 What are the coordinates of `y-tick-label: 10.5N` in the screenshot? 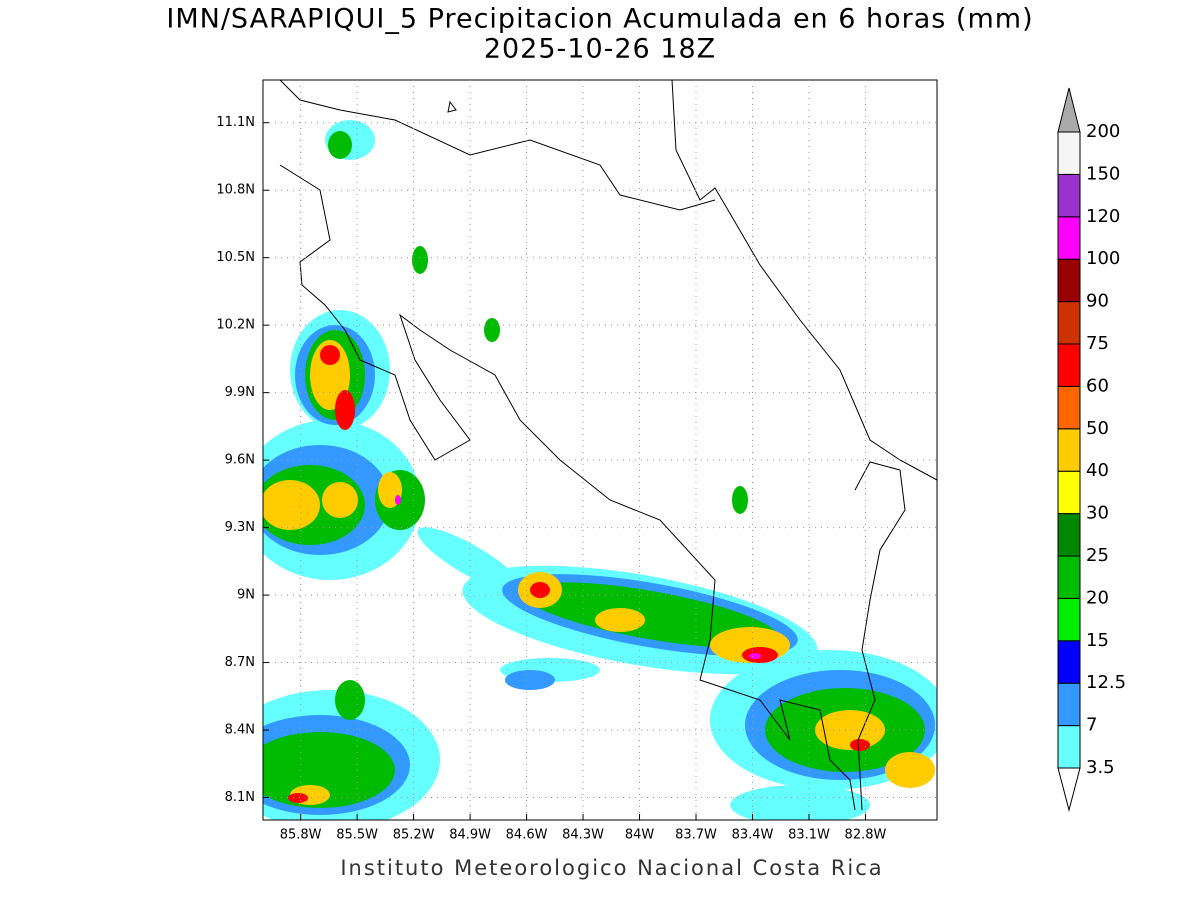 It's located at (235, 257).